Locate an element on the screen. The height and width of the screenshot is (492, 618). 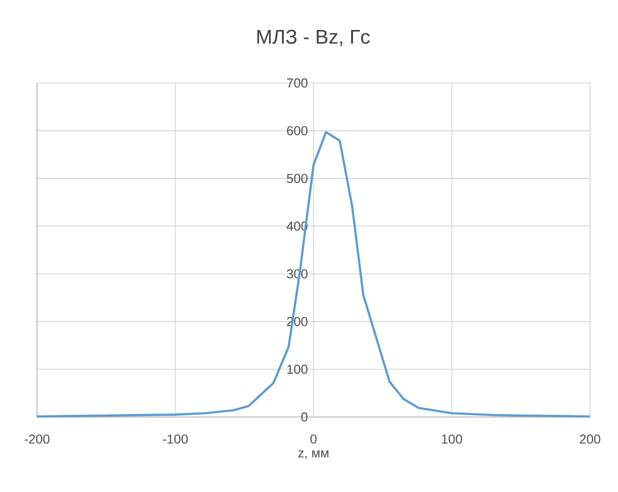
y-tick-label: 500 is located at coordinates (297, 178).